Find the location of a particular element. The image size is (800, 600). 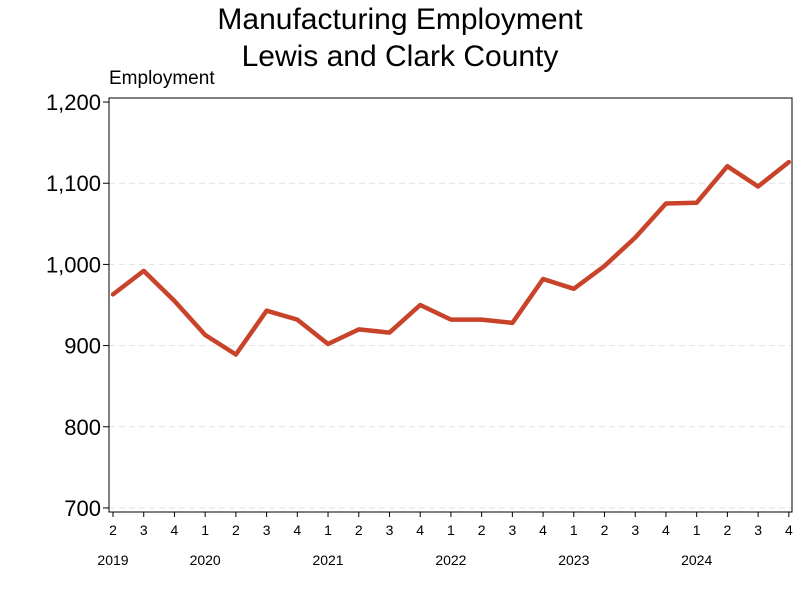

y-tick-label: 1,200 is located at coordinates (73, 102).